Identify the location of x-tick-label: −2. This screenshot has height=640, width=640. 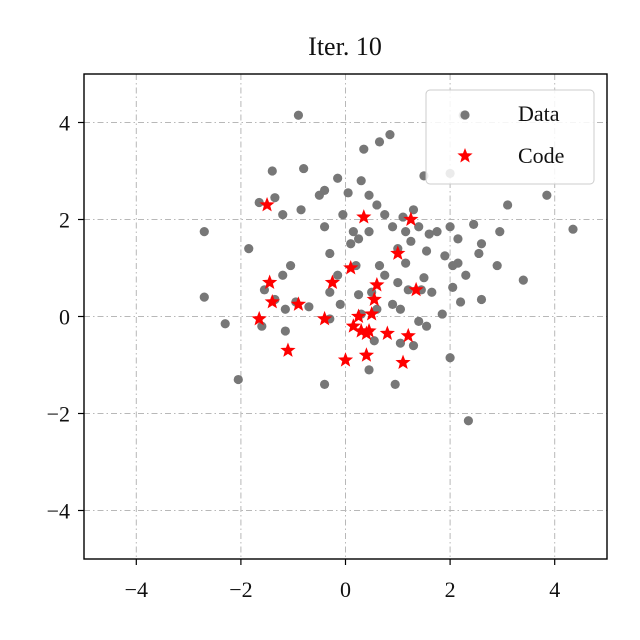
(240, 589).